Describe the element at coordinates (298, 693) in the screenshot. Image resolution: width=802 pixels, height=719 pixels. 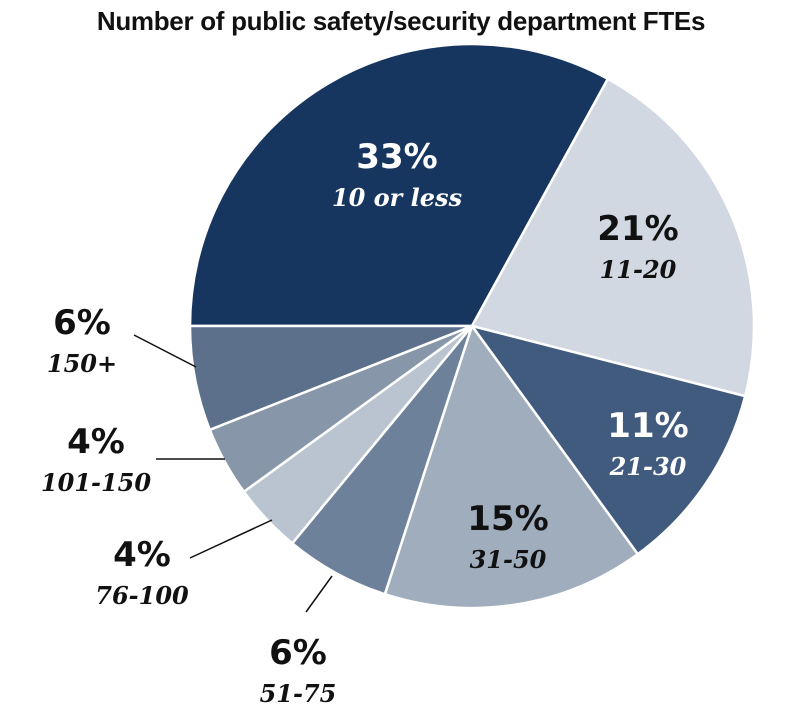
I see `slice-label-51-75: 51-75` at that location.